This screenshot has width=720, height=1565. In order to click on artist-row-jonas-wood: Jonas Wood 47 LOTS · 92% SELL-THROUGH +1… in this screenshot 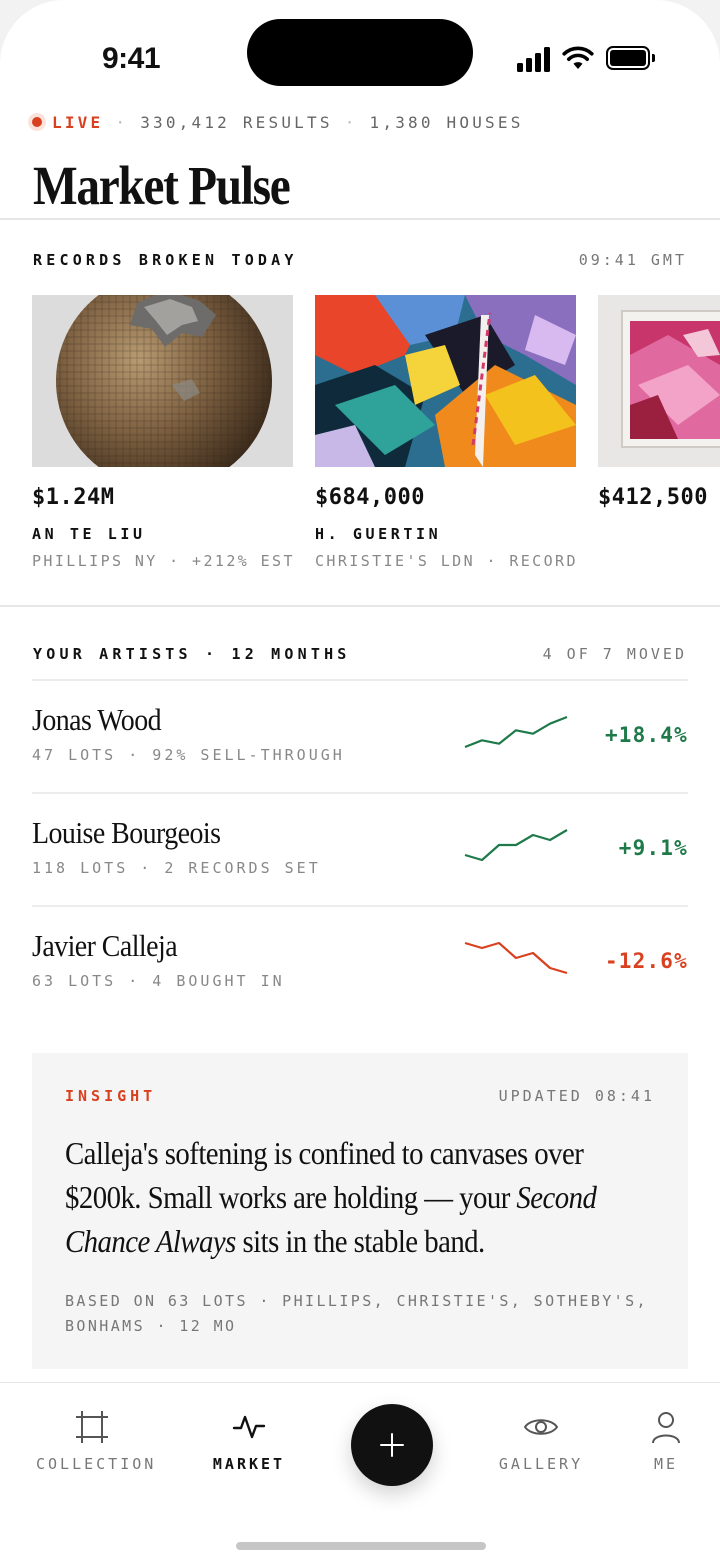, I will do `click(360, 736)`.